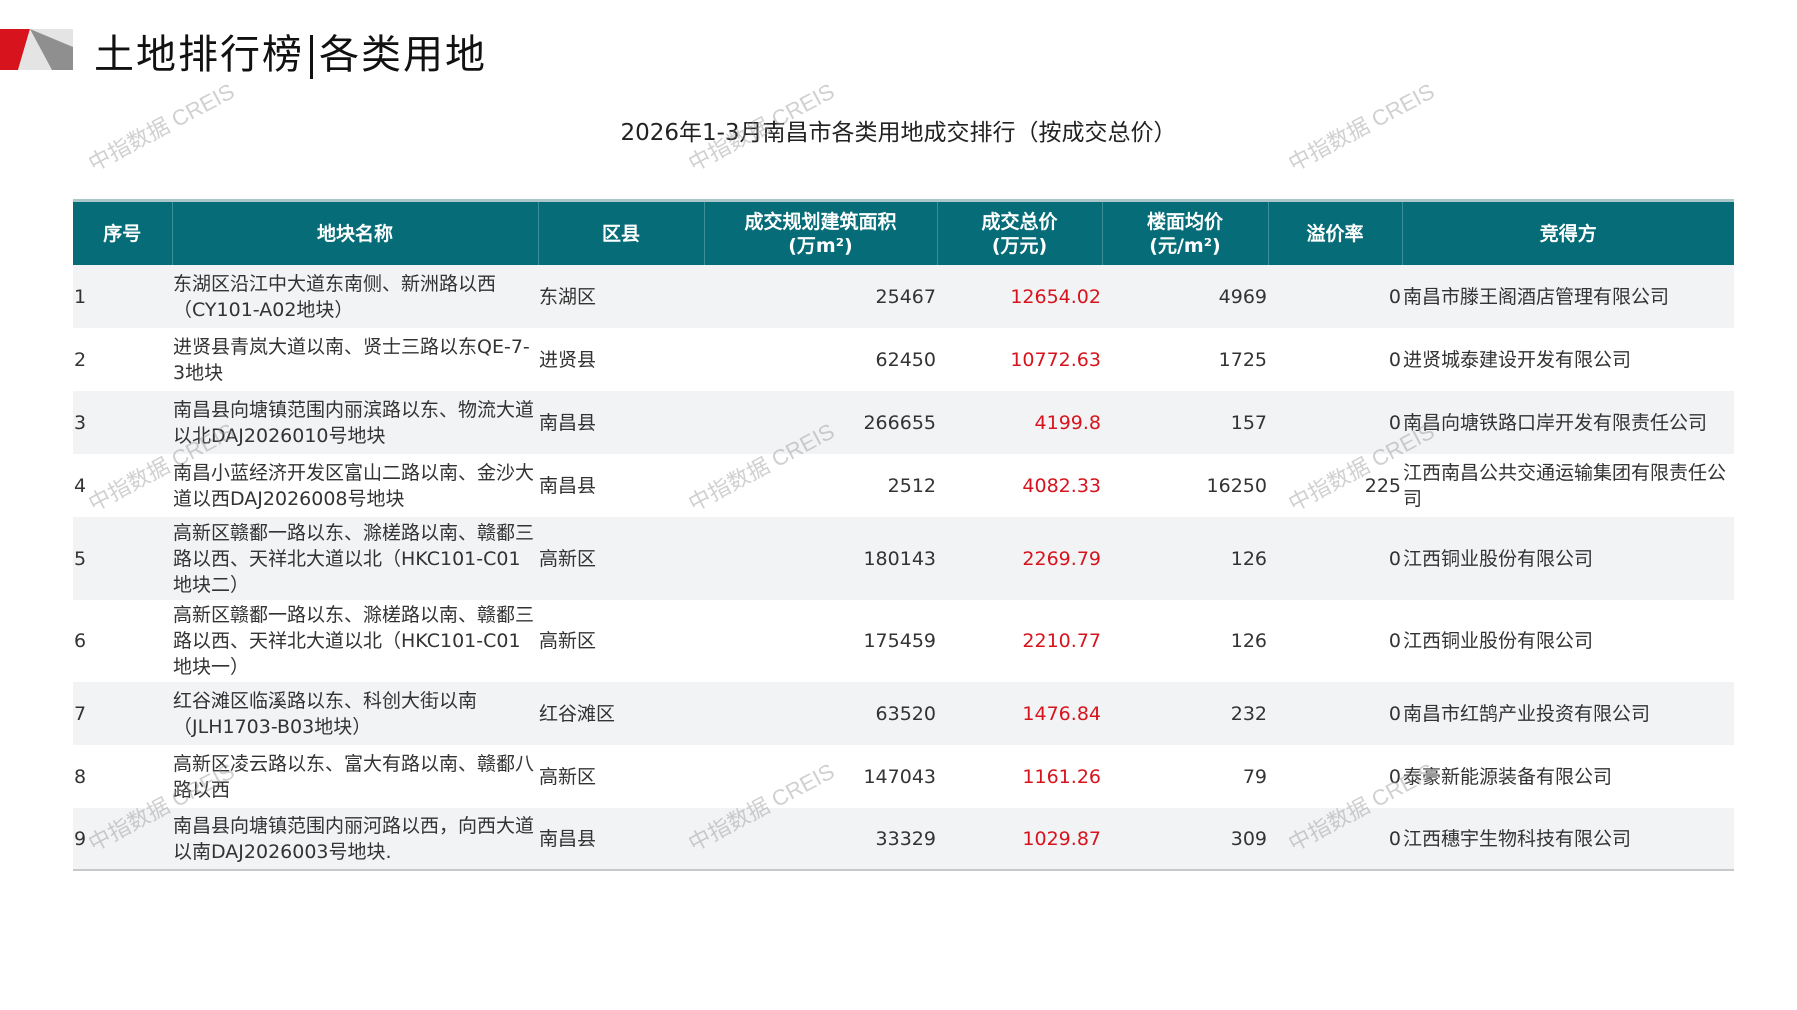  What do you see at coordinates (122, 713) in the screenshot?
I see `row-number-cell: 7` at bounding box center [122, 713].